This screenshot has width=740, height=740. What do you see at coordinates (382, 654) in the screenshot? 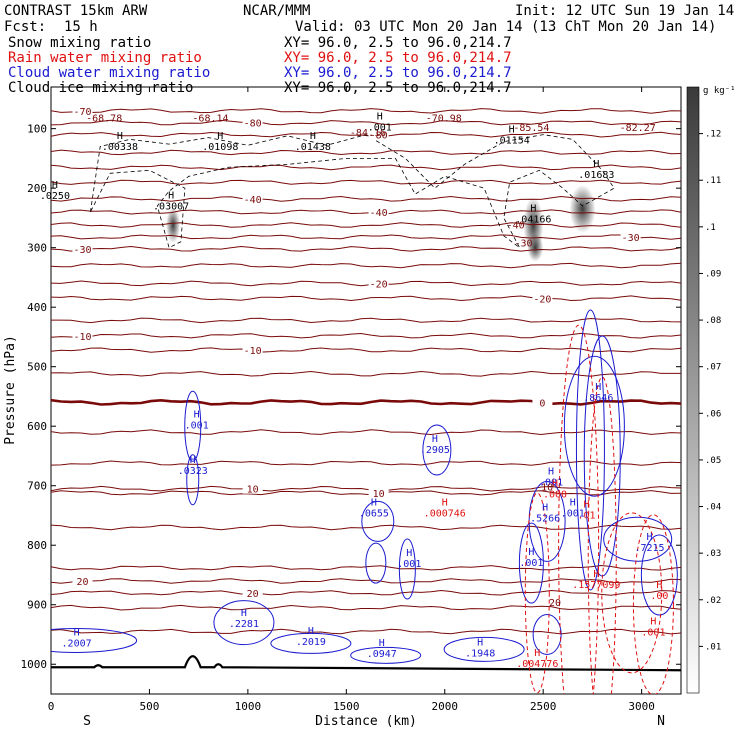
I see `cloud-water-max-label: .0947` at bounding box center [382, 654].